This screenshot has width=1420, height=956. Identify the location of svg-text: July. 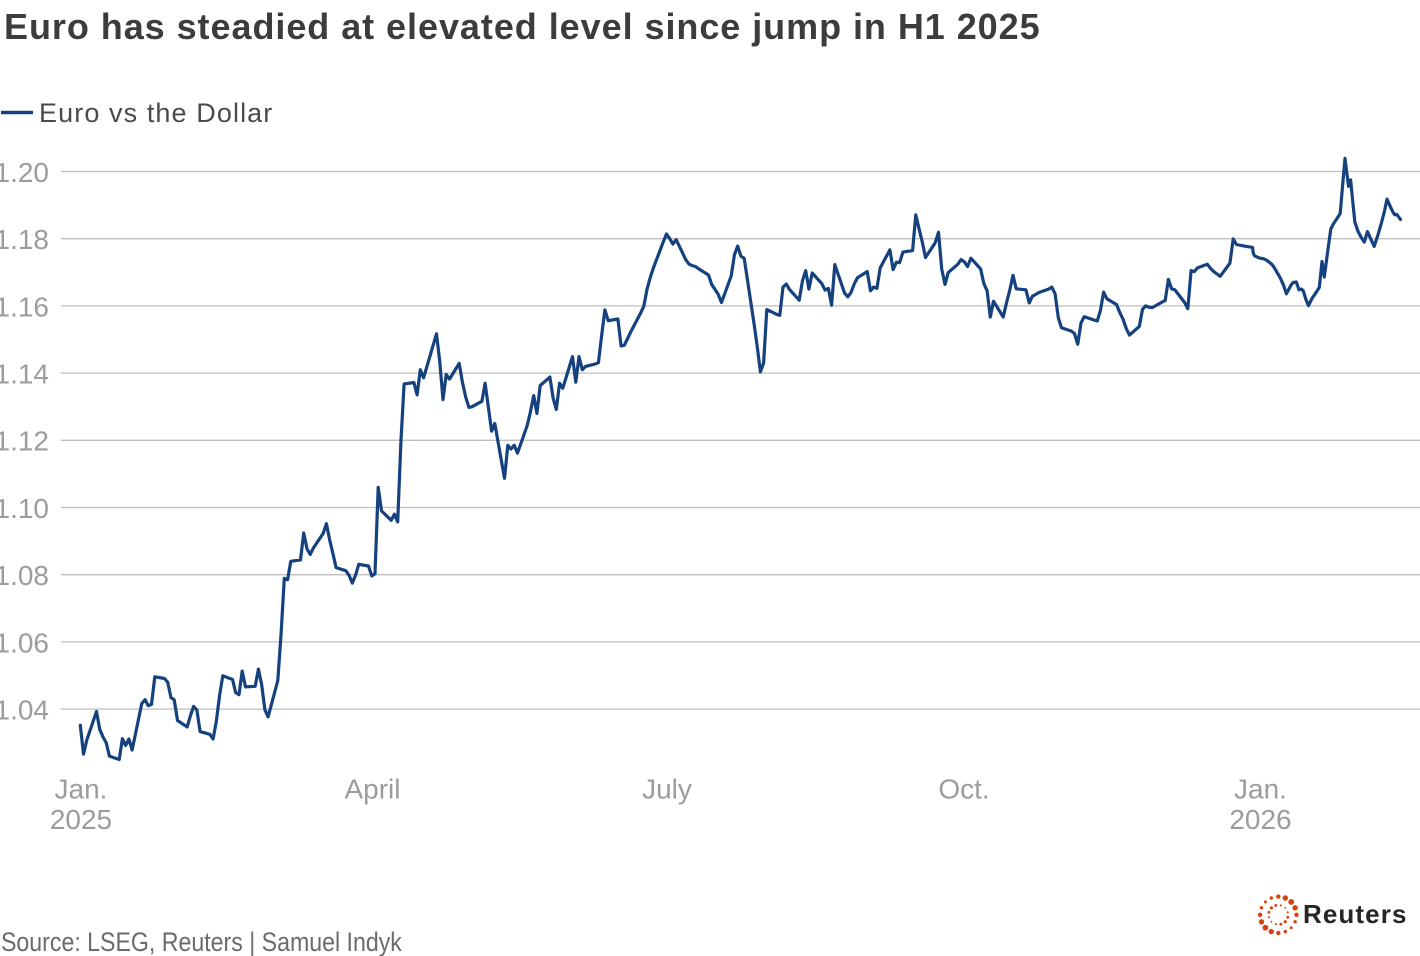
(667, 789).